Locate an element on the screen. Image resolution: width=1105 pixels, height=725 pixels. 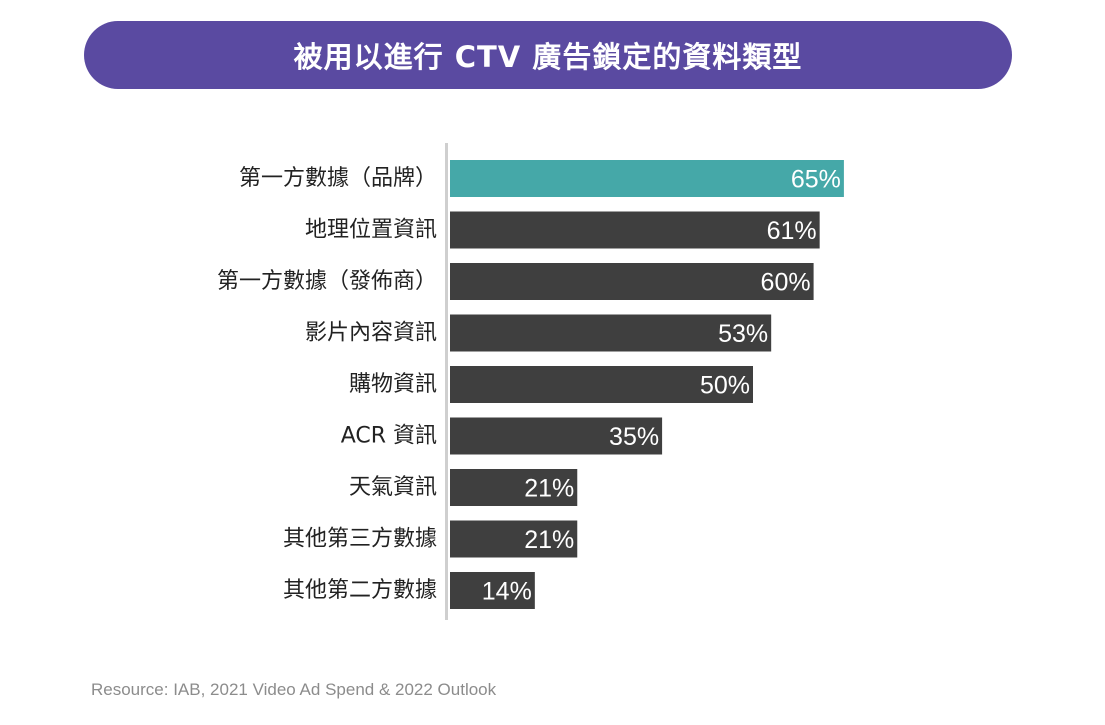
category-label: 第一方數據（發佈商） is located at coordinates (327, 281).